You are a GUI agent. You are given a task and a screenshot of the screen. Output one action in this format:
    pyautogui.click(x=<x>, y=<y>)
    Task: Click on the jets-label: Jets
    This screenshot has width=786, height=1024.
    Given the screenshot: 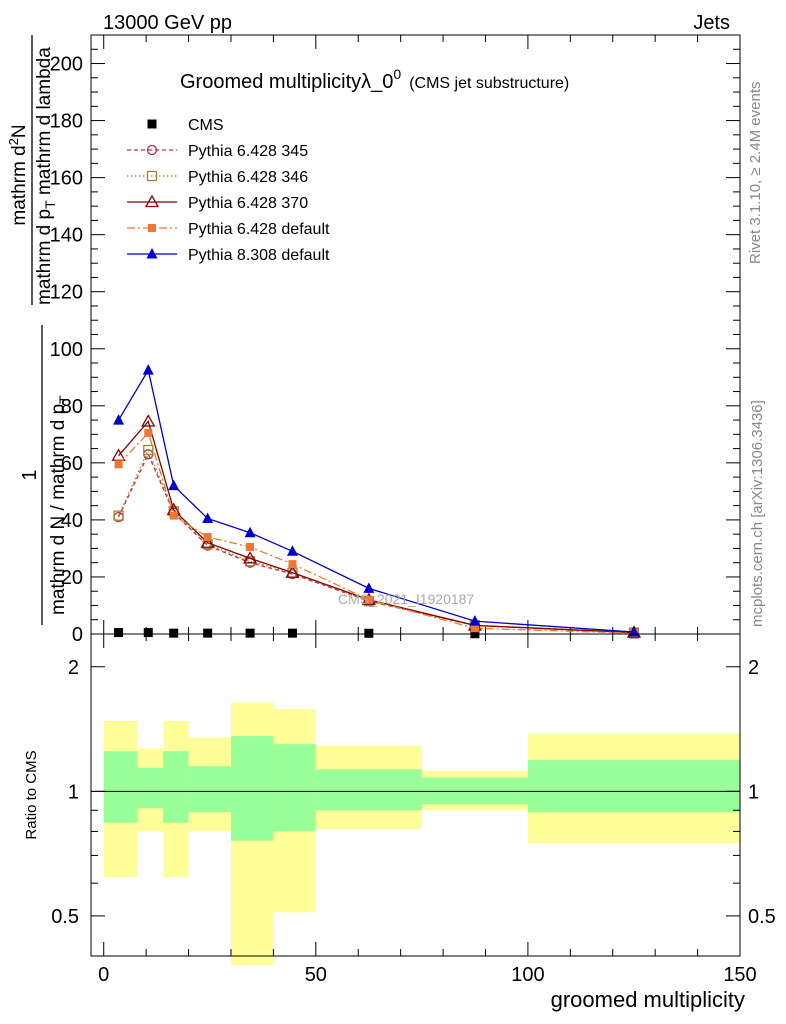 What is the action you would take?
    pyautogui.click(x=711, y=23)
    